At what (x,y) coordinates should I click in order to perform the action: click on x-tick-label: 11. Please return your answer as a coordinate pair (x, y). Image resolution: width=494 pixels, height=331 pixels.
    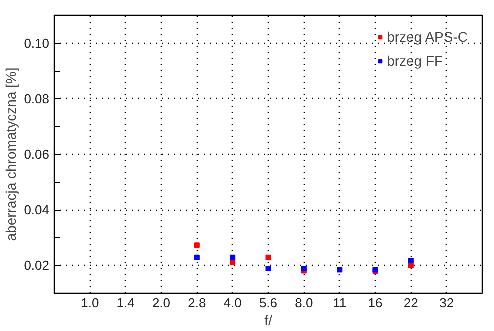
    Looking at the image, I should click on (340, 303).